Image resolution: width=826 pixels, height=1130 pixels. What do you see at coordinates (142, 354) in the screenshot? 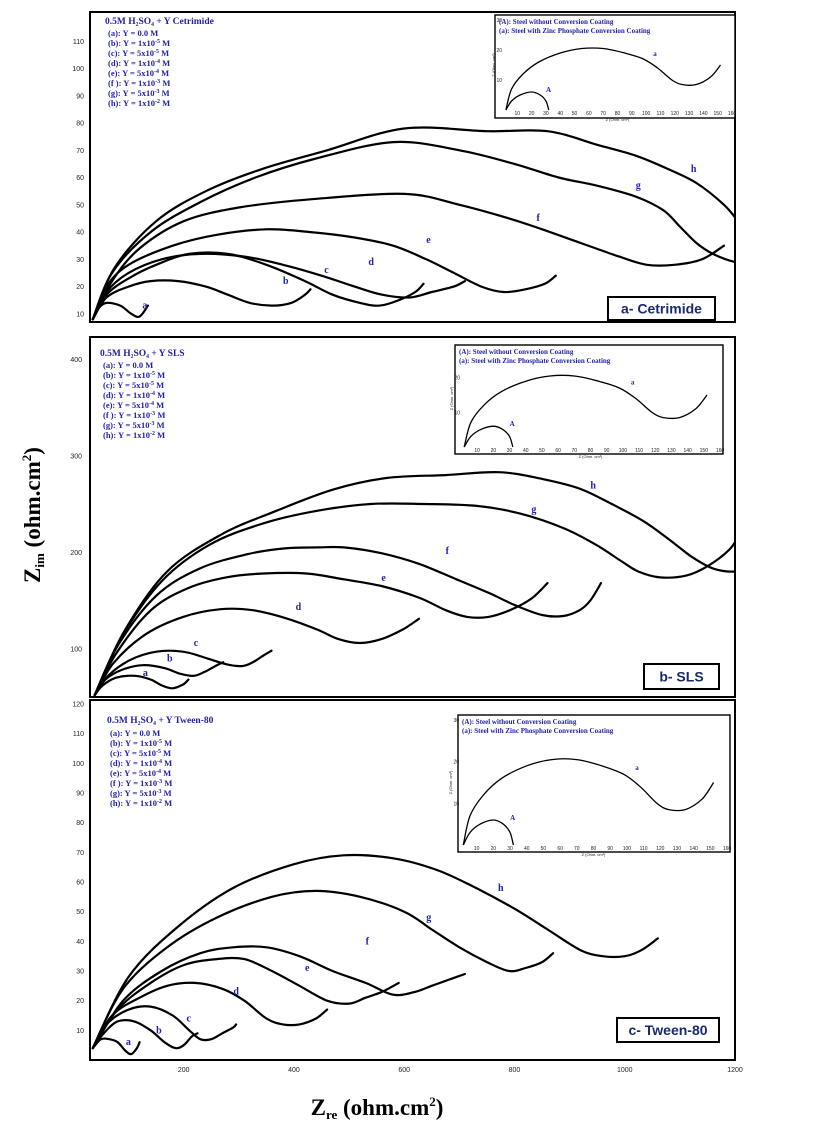
I see `panel-header: 0.5M H₂SO₄ + Y SLS` at bounding box center [142, 354].